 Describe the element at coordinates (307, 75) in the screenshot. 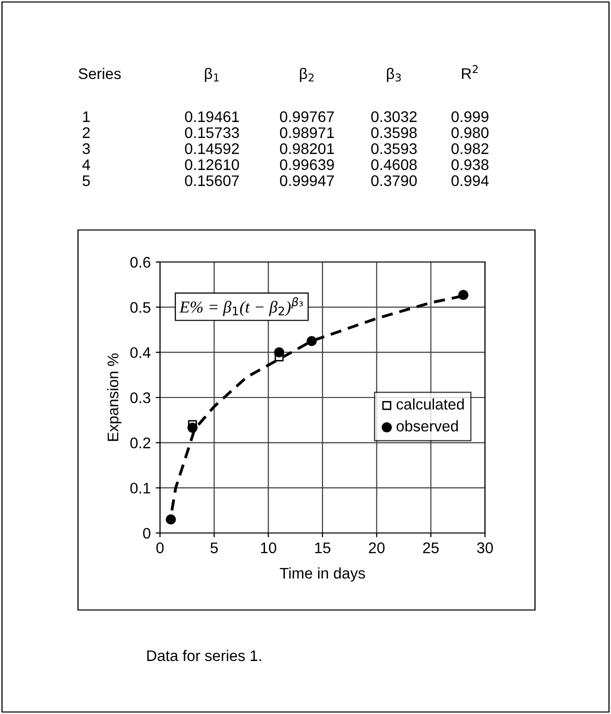

I see `text: β$_{2}$` at that location.